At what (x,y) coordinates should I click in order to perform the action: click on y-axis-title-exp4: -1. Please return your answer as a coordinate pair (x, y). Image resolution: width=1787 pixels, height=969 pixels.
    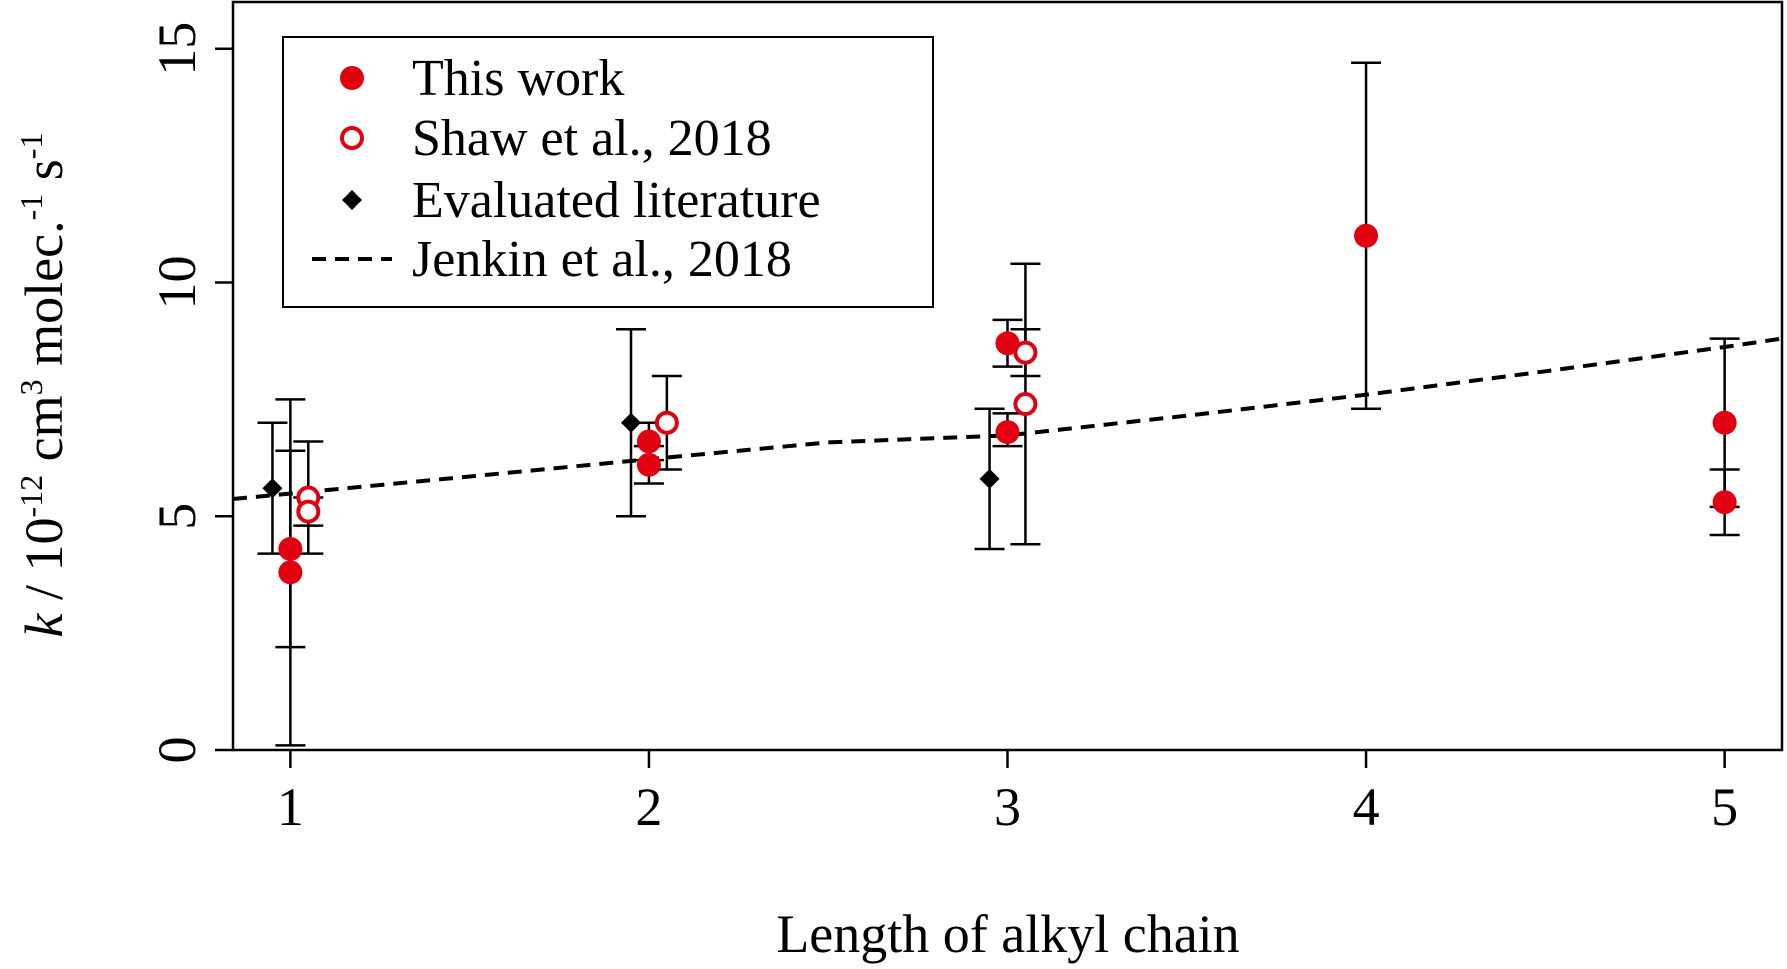
    Looking at the image, I should click on (31, 146).